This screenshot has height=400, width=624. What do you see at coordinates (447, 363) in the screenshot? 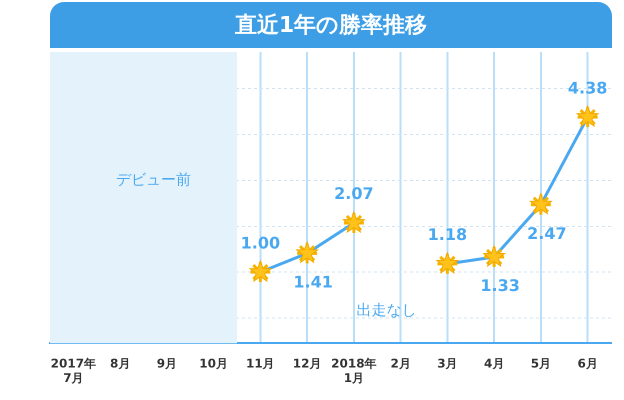
I see `x-tick-label: 3月` at bounding box center [447, 363].